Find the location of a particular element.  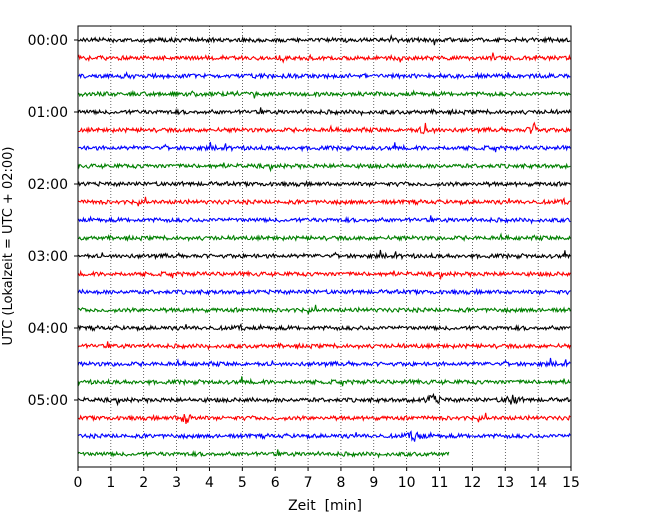

x-axis-ticks: 0 1 2 3 4 5 6 7 8 9 10 11 12 13 14 15 is located at coordinates (327, 479).